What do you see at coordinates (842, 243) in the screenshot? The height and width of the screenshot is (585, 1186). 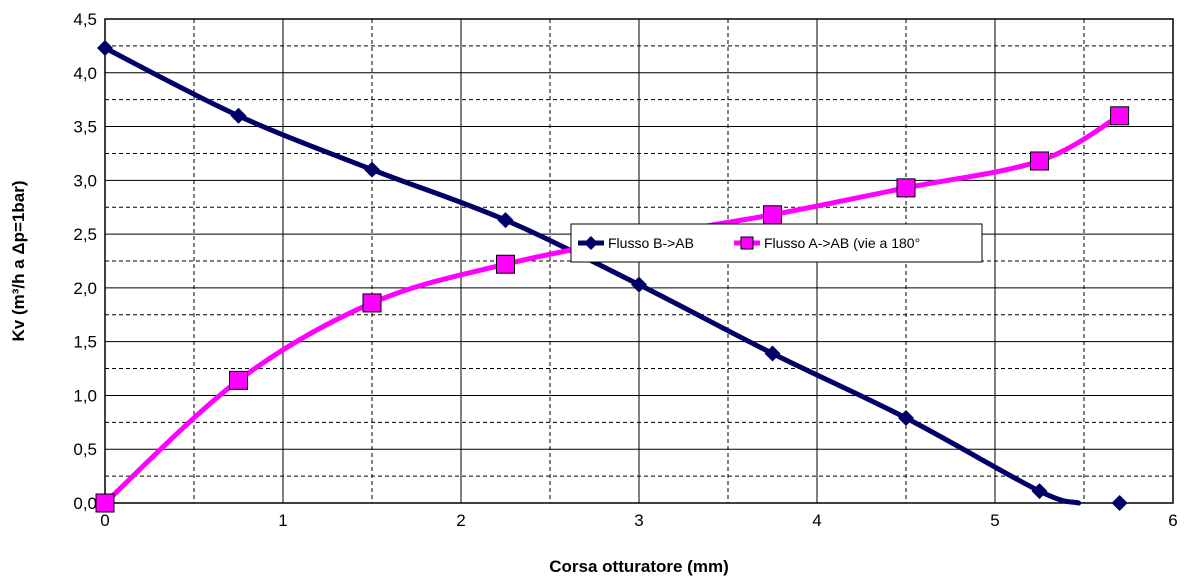 I see `legend-label-2: Flusso A->AB (vie a 180°` at bounding box center [842, 243].